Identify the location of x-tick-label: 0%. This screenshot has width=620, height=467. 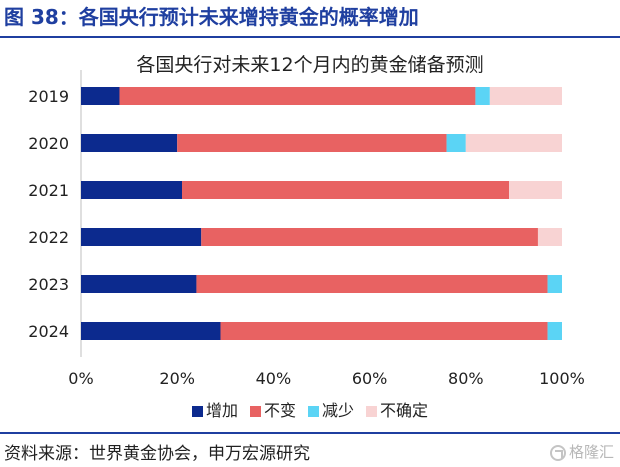
(80, 378).